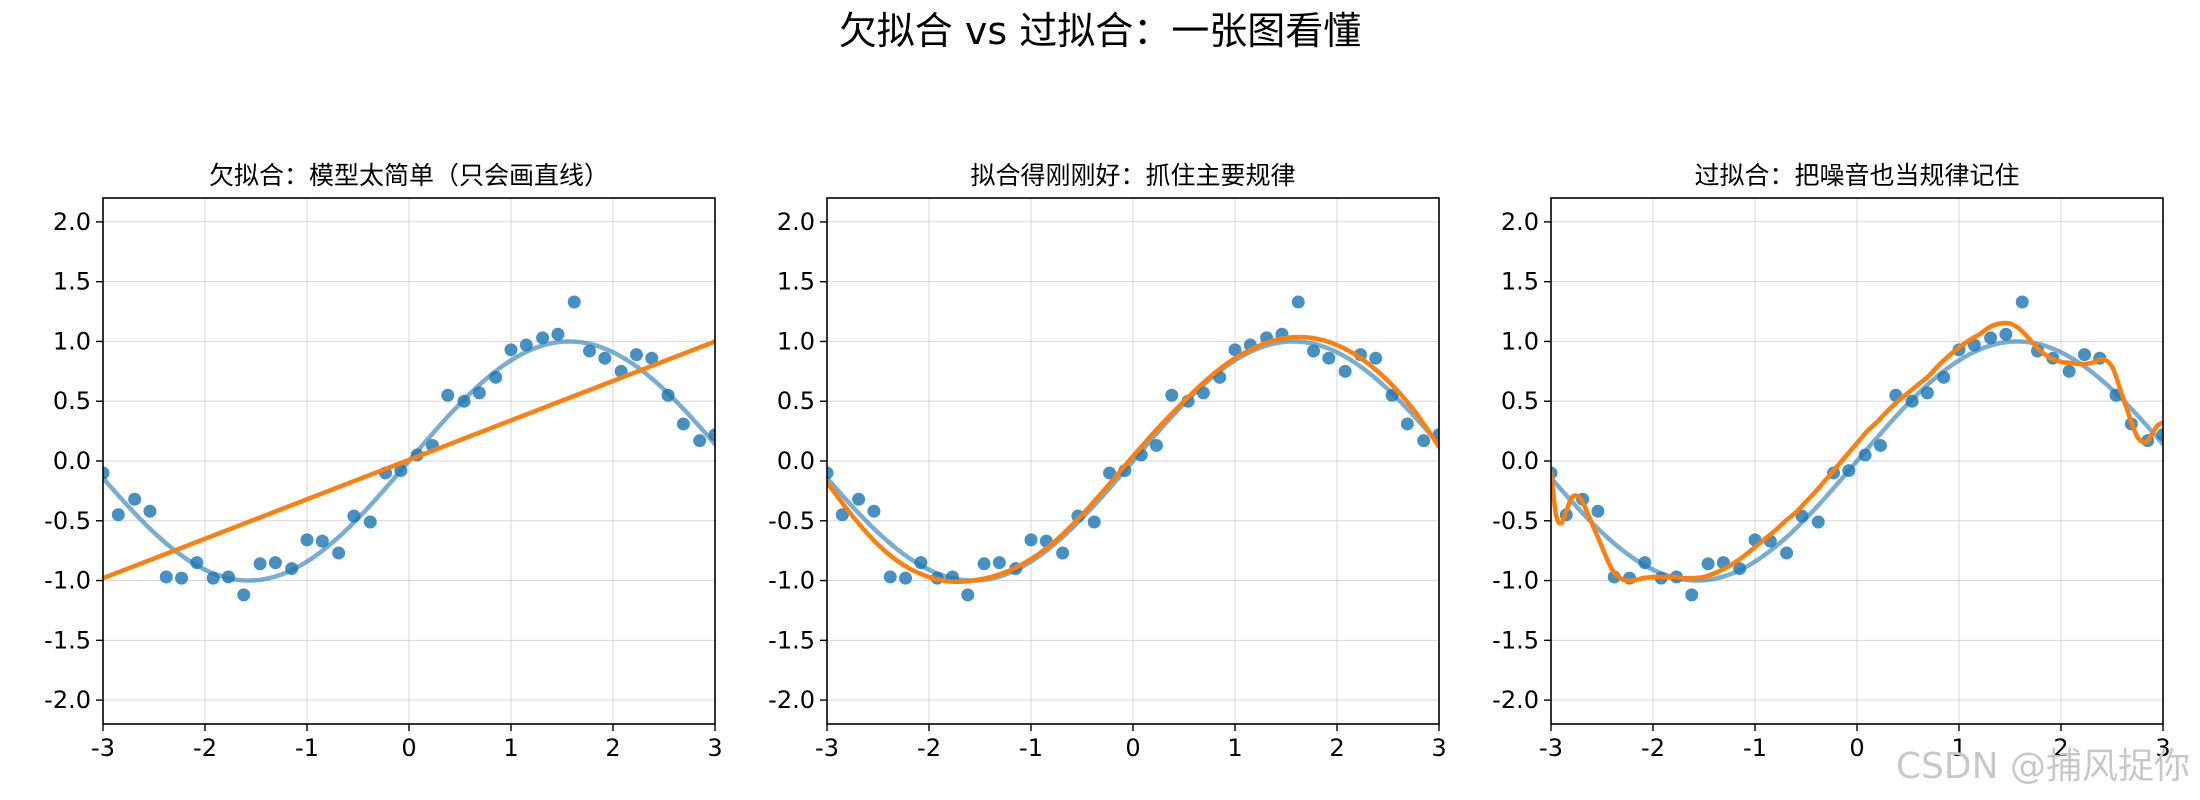 The width and height of the screenshot is (2200, 800). Describe the element at coordinates (1438, 748) in the screenshot. I see `x-tick-label: 3` at that location.